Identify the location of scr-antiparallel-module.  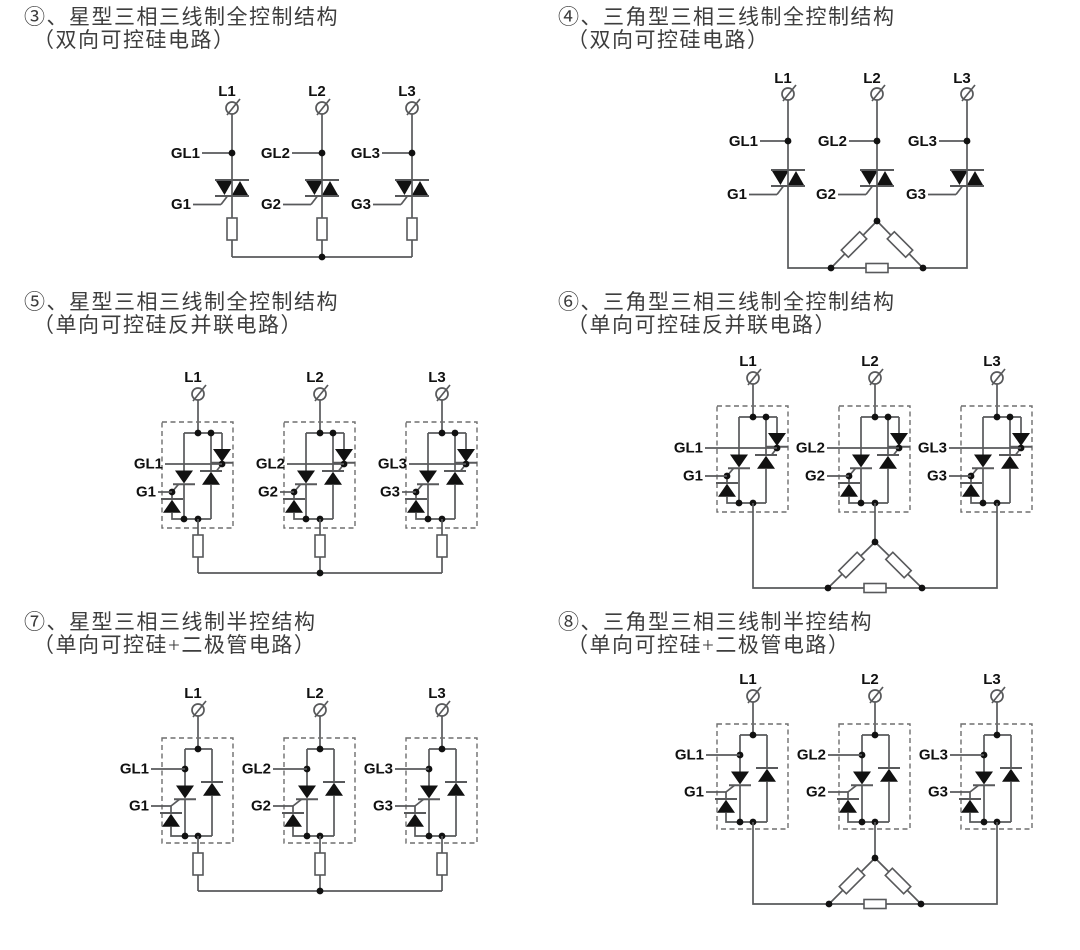
(197, 475).